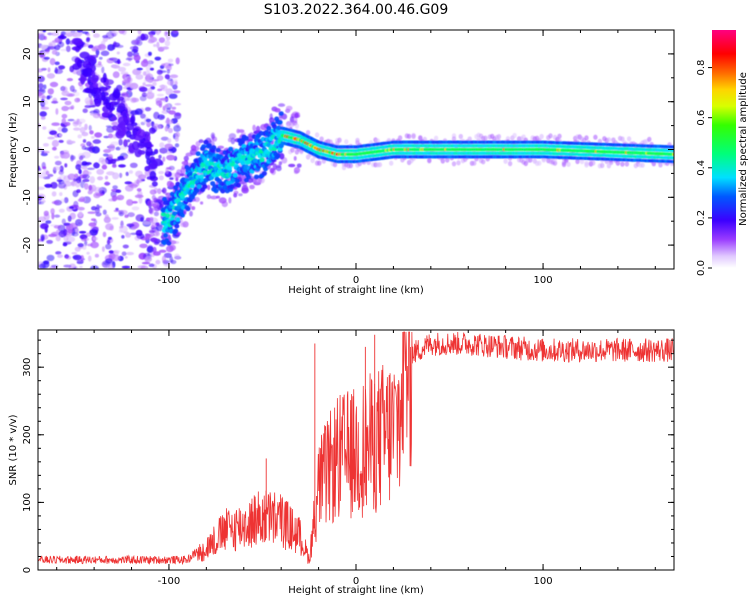 Image resolution: width=750 pixels, height=600 pixels. I want to click on y-tick-label: 100, so click(27, 502).